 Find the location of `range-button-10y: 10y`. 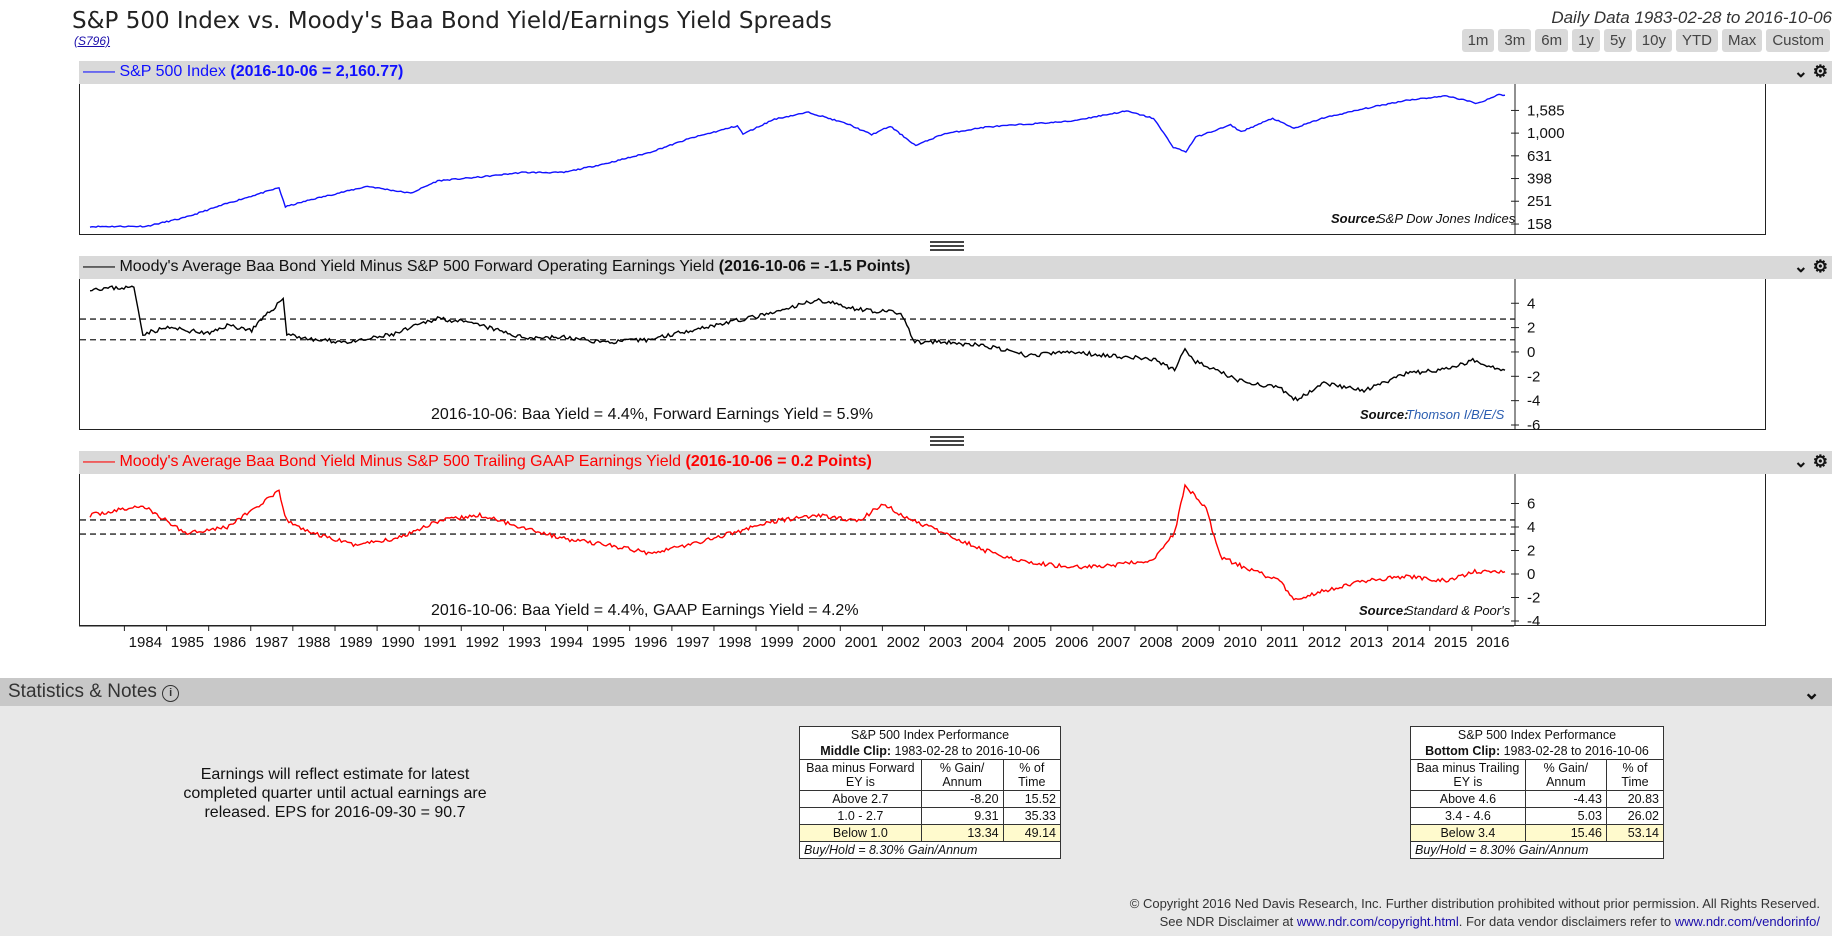

range-button-10y: 10y is located at coordinates (1653, 40).